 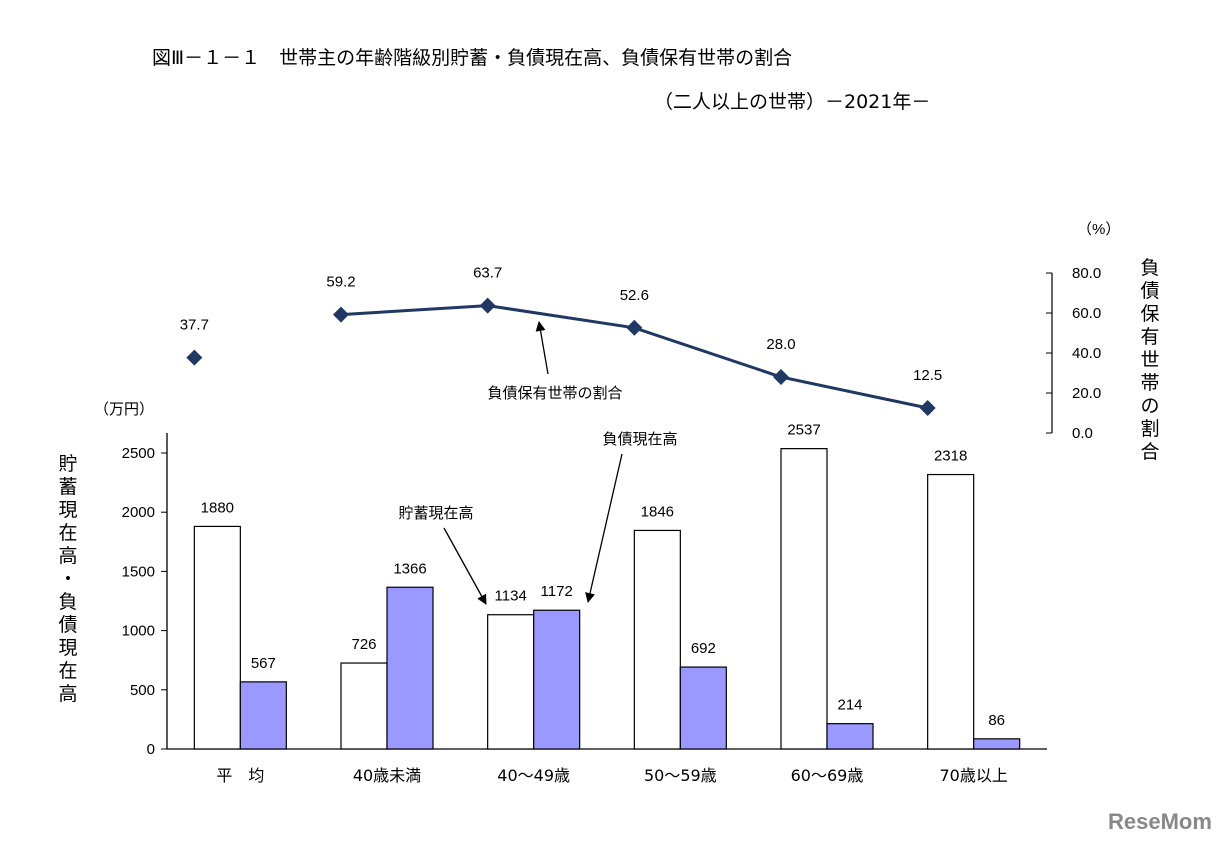 What do you see at coordinates (409, 568) in the screenshot?
I see `debt-value-label: 1366` at bounding box center [409, 568].